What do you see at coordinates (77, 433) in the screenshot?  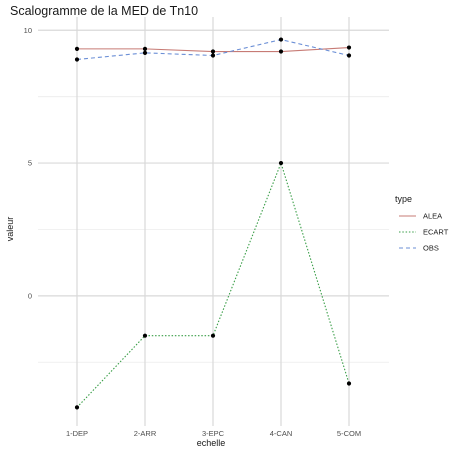 I see `x-tick-label: 1-DEP` at bounding box center [77, 433].